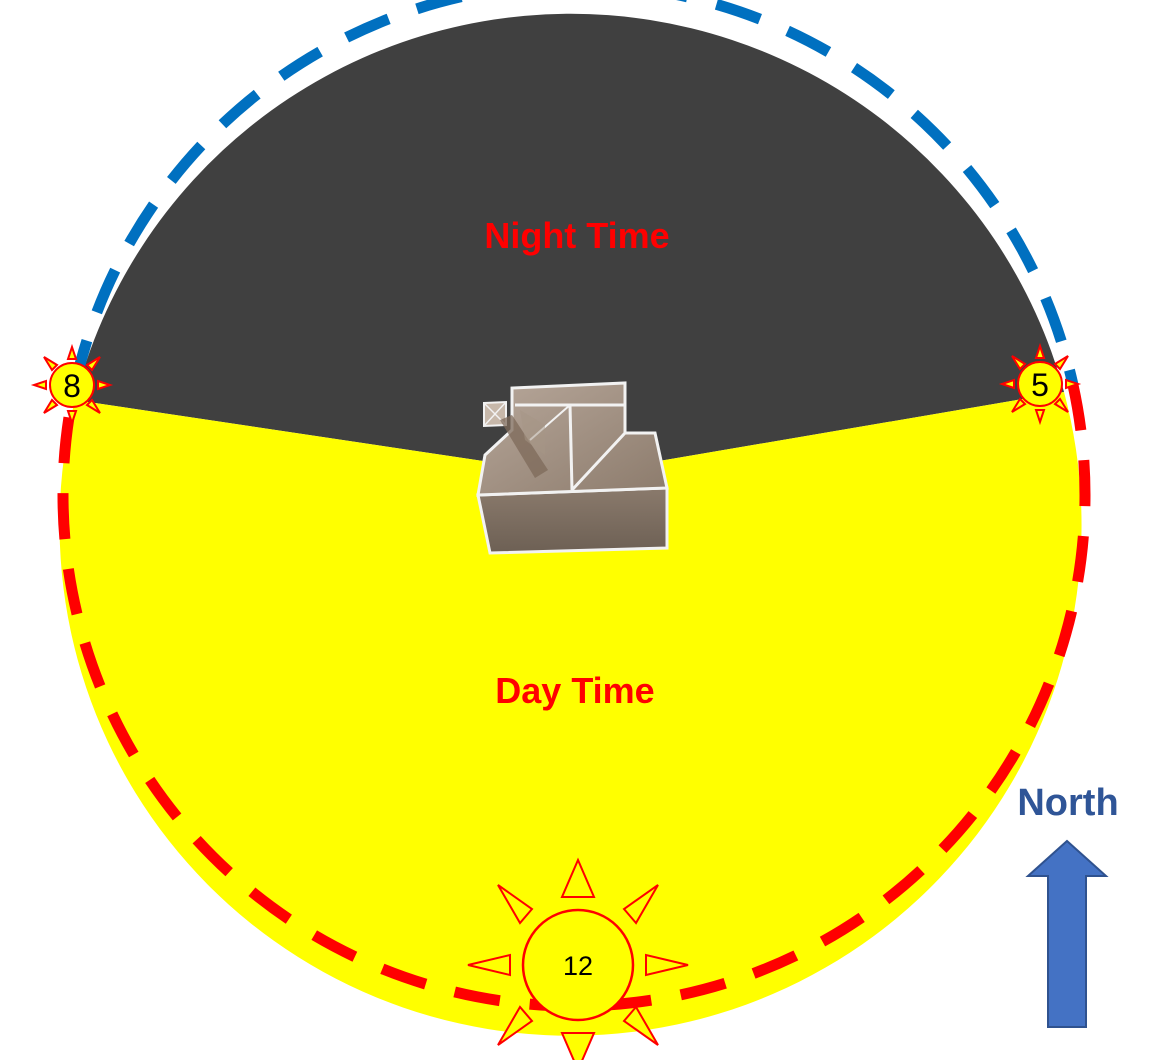 The height and width of the screenshot is (1060, 1158). Describe the element at coordinates (1067, 933) in the screenshot. I see `north-arrow-icon` at that location.